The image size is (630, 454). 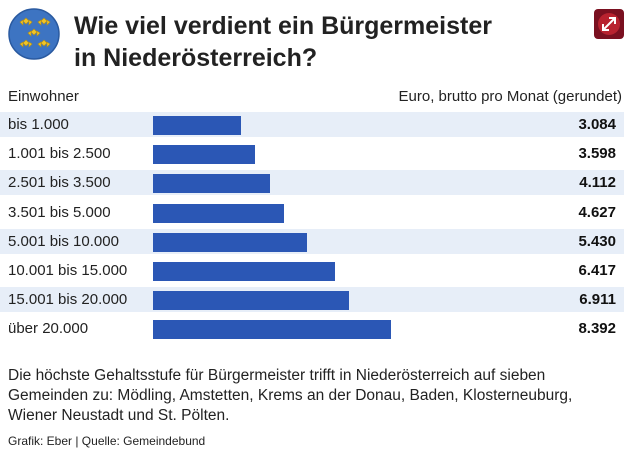 What do you see at coordinates (312, 241) in the screenshot?
I see `table-row: 5.001 bis 10.000 5.430` at bounding box center [312, 241].